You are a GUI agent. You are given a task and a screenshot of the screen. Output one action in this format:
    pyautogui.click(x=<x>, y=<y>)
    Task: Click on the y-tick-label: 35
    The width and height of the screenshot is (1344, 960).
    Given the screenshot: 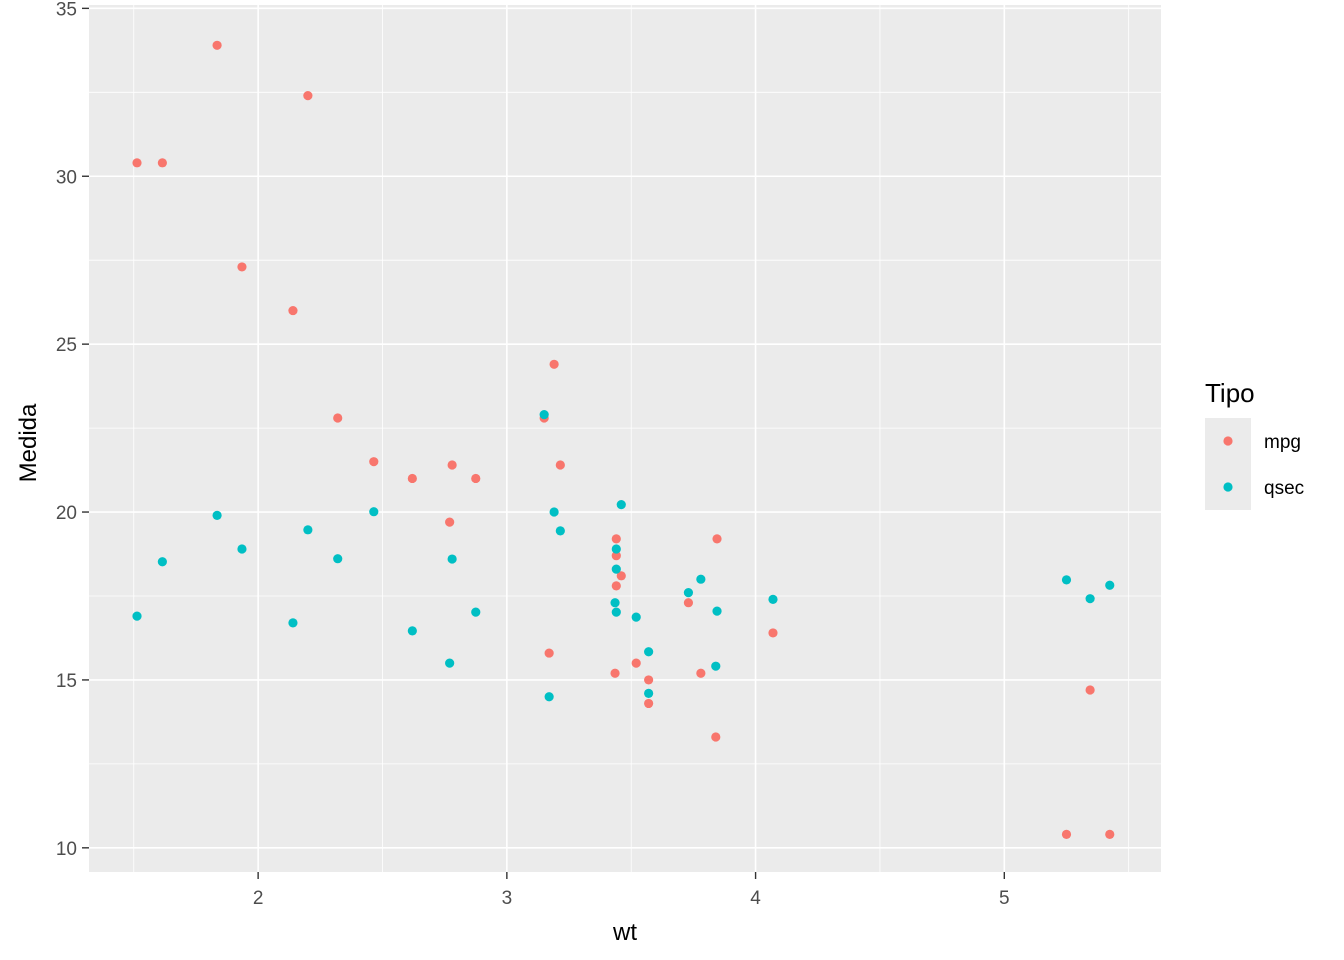 What is the action you would take?
    pyautogui.click(x=66, y=10)
    